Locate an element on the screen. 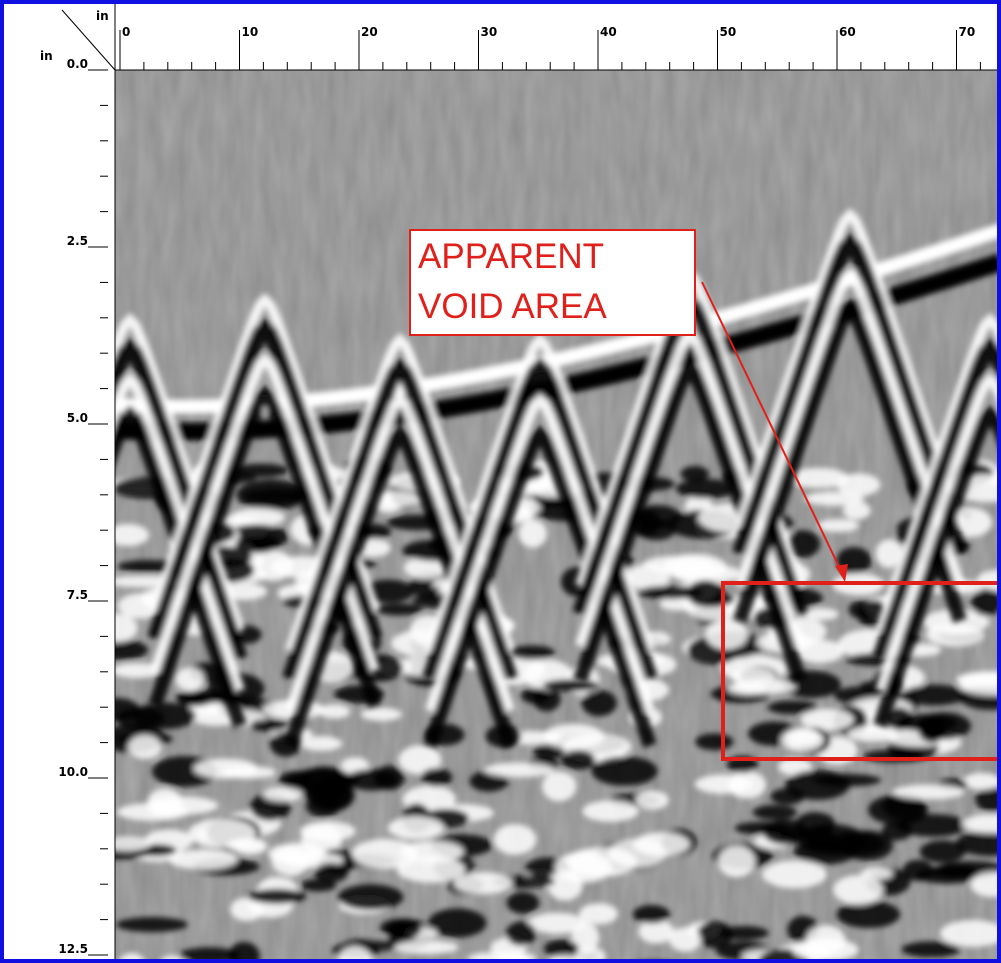 Image resolution: width=1001 pixels, height=963 pixels. y-tick-label: 10.0 is located at coordinates (73, 772).